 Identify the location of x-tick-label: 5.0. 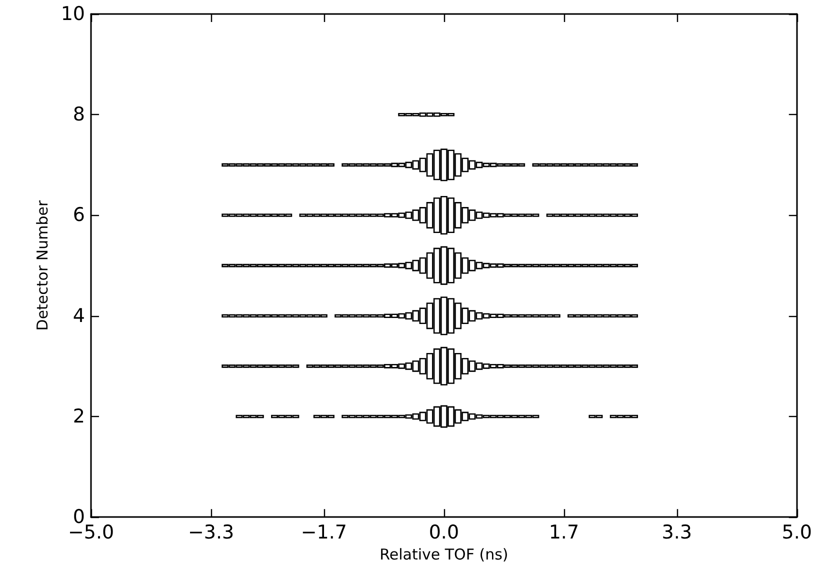
(797, 533).